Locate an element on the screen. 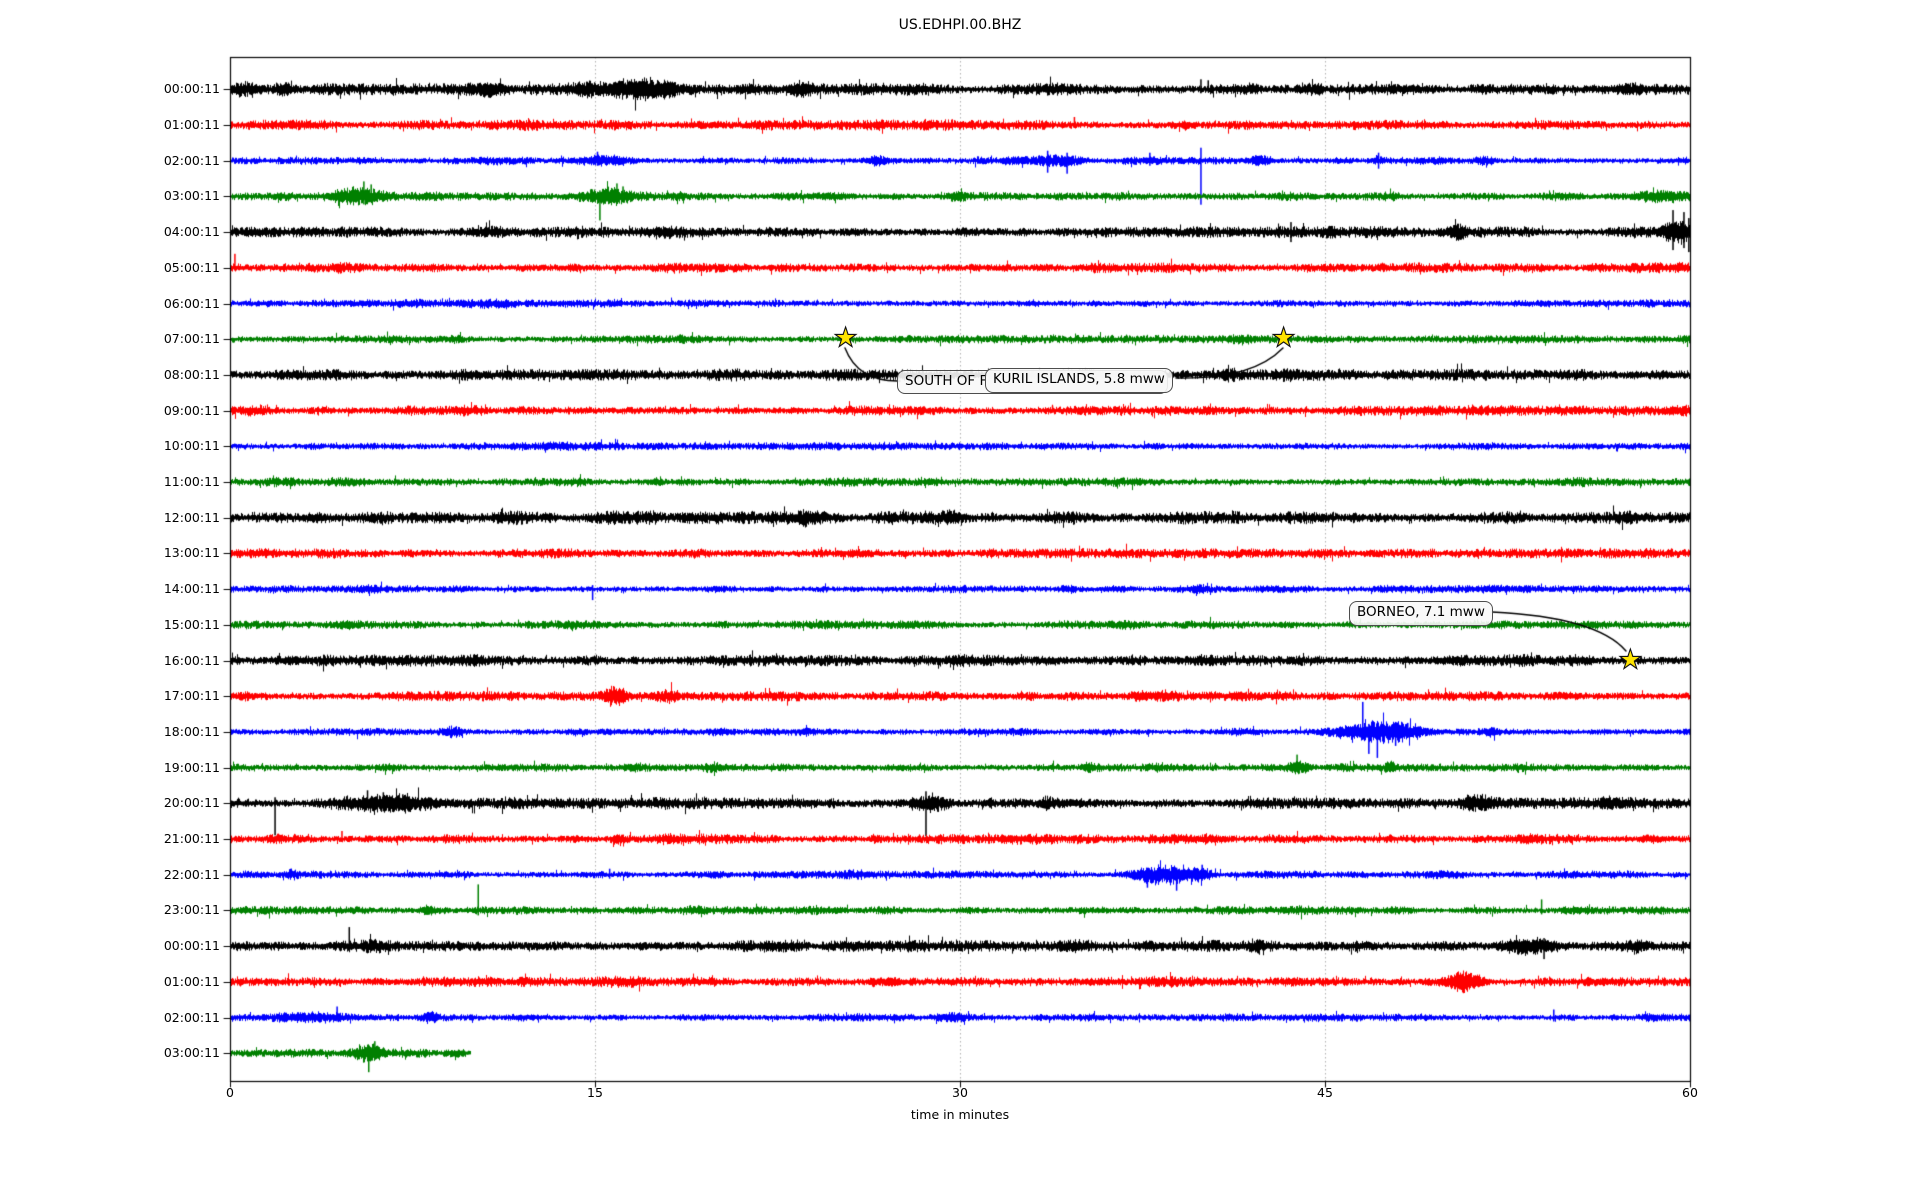 The width and height of the screenshot is (1920, 1200). x-tick-label: 0 is located at coordinates (230, 1092).